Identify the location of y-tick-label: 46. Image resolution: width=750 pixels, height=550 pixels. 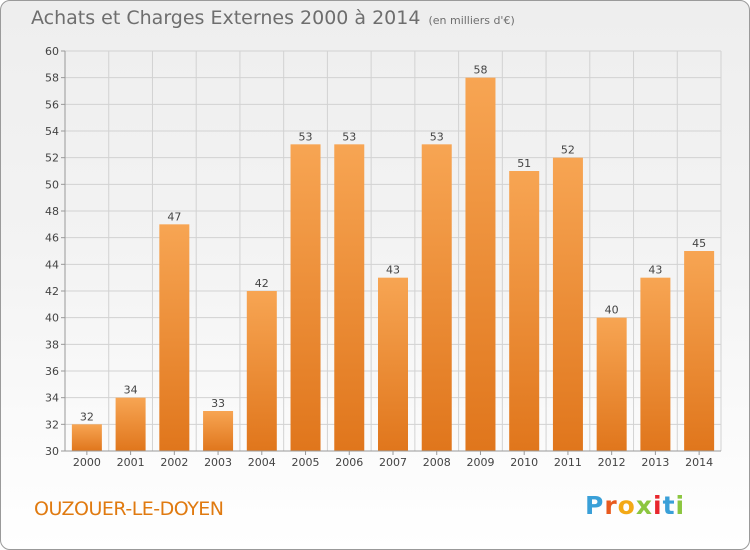
(52, 238).